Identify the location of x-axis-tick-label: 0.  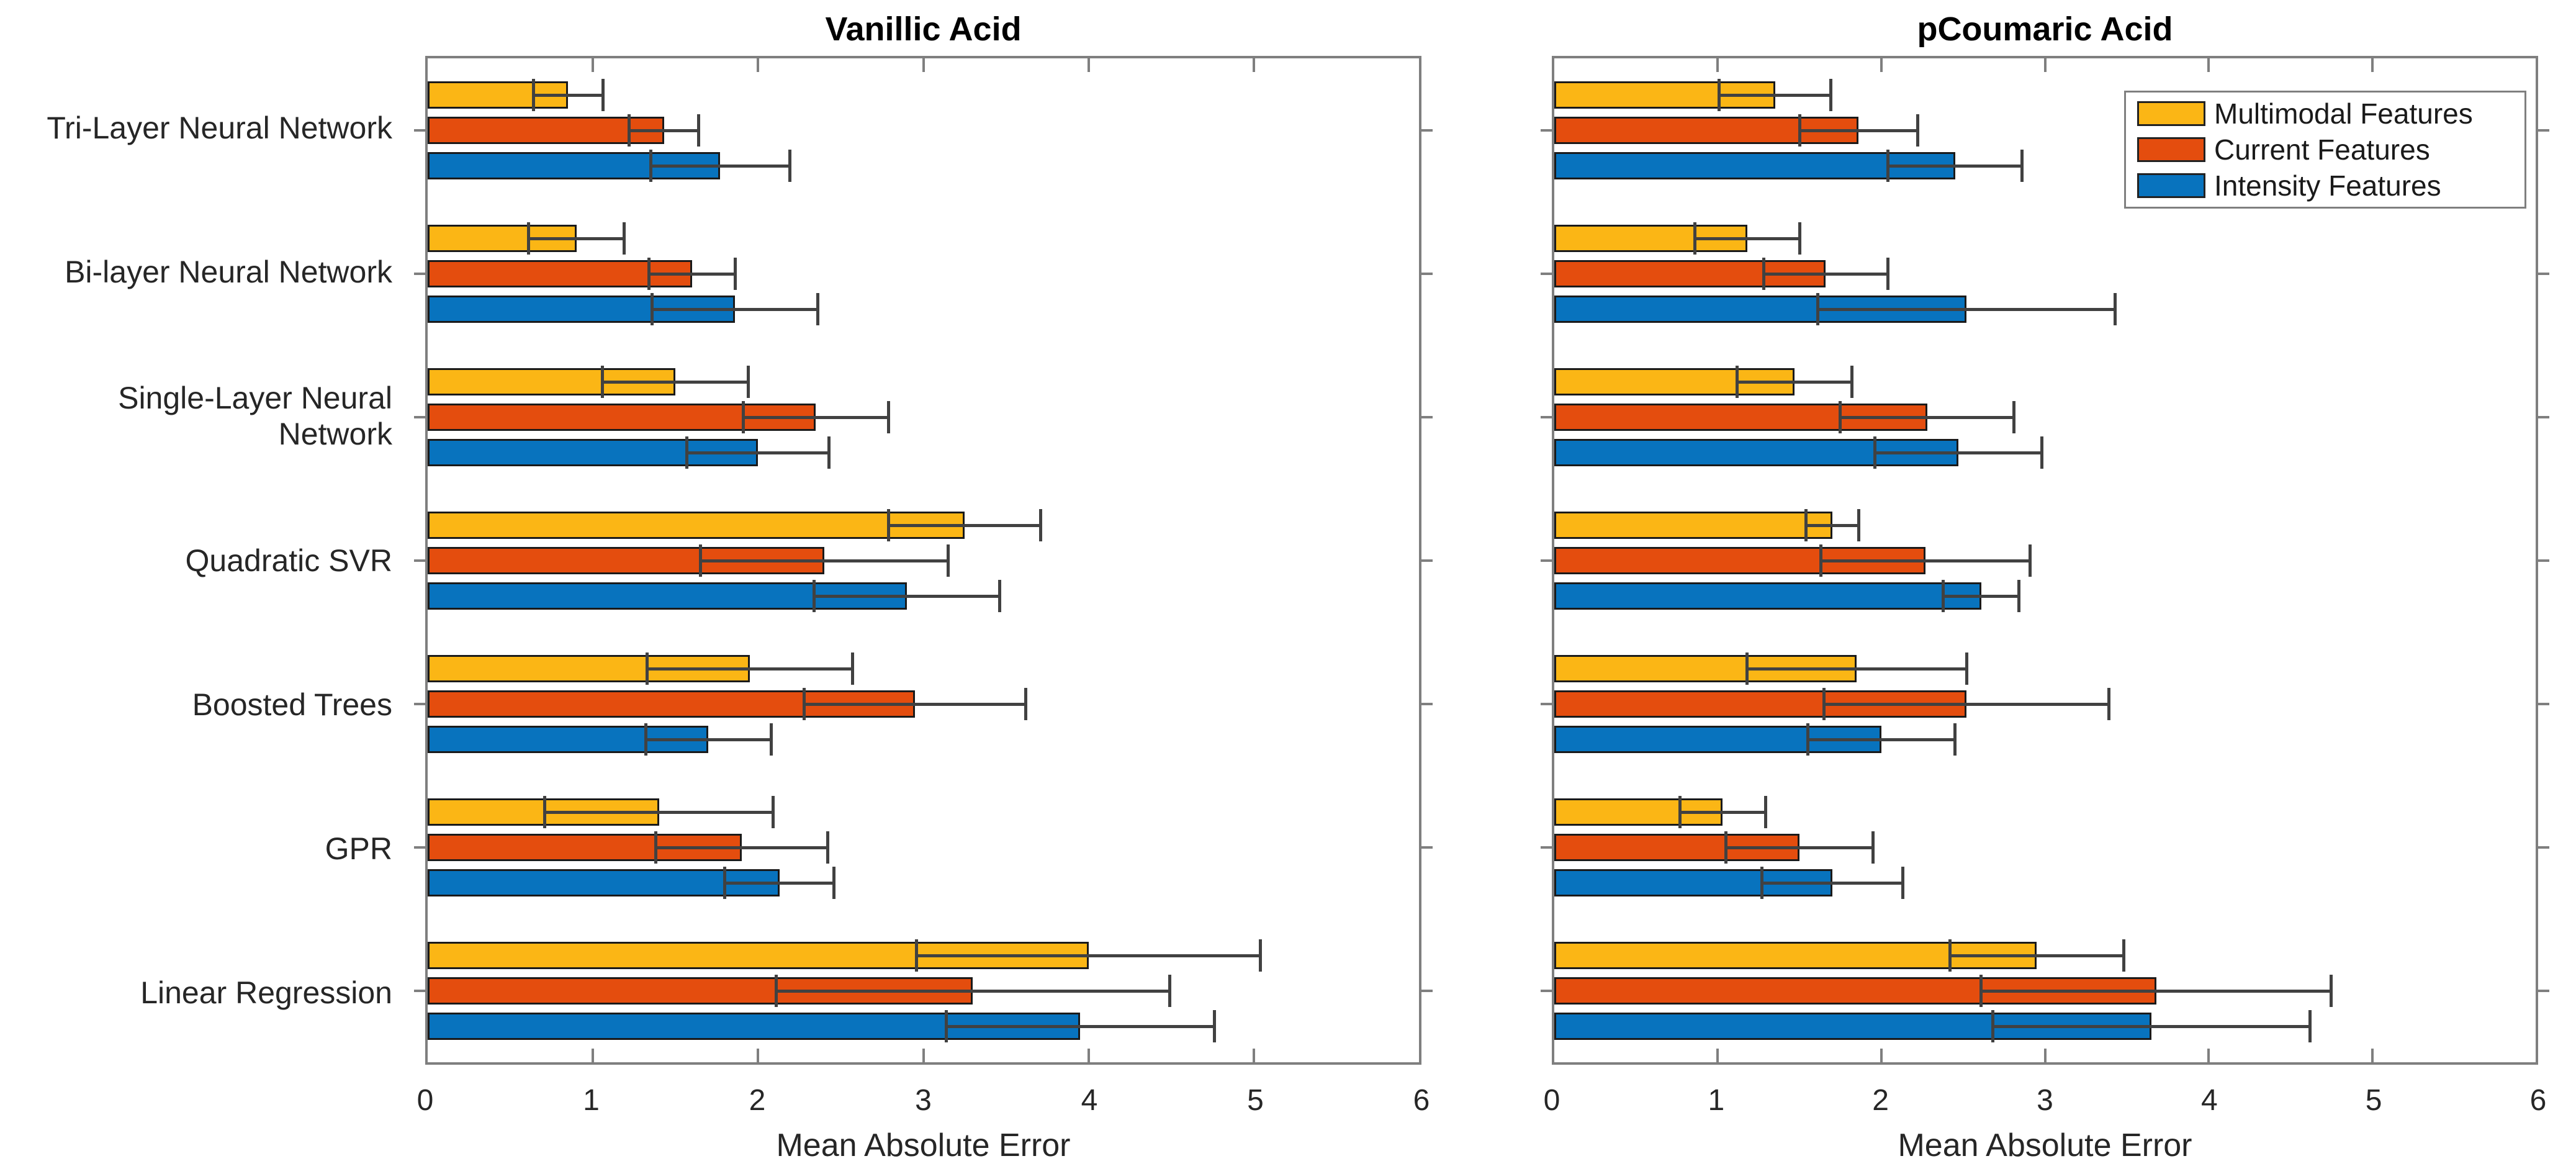
(1551, 1100).